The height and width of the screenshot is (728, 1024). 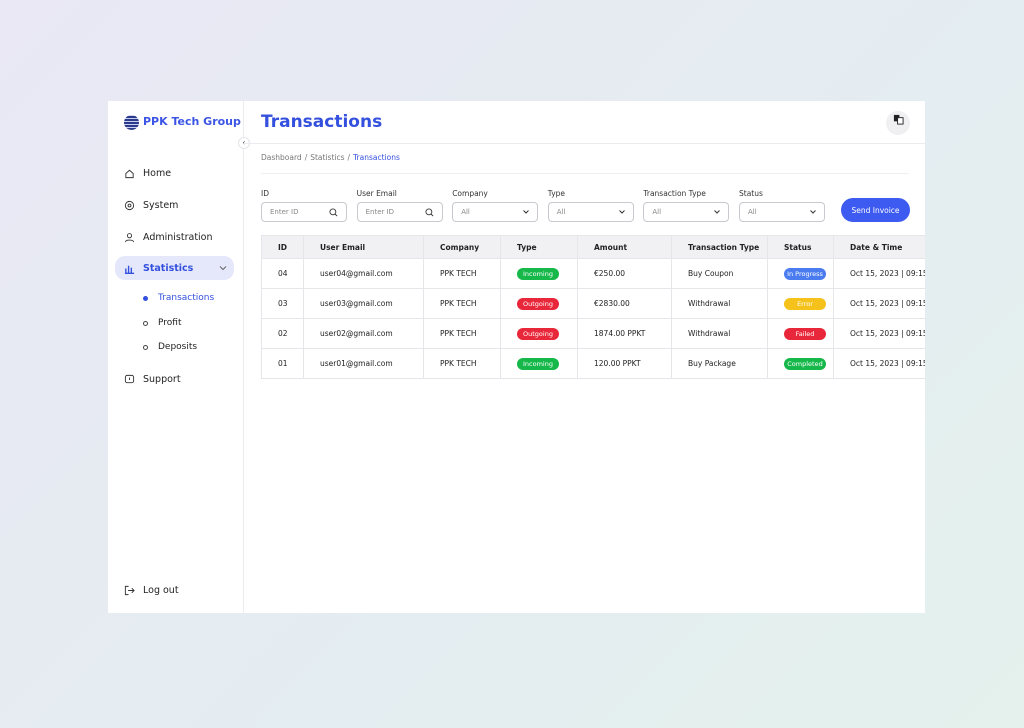 What do you see at coordinates (178, 347) in the screenshot?
I see `sub-label: Deposits` at bounding box center [178, 347].